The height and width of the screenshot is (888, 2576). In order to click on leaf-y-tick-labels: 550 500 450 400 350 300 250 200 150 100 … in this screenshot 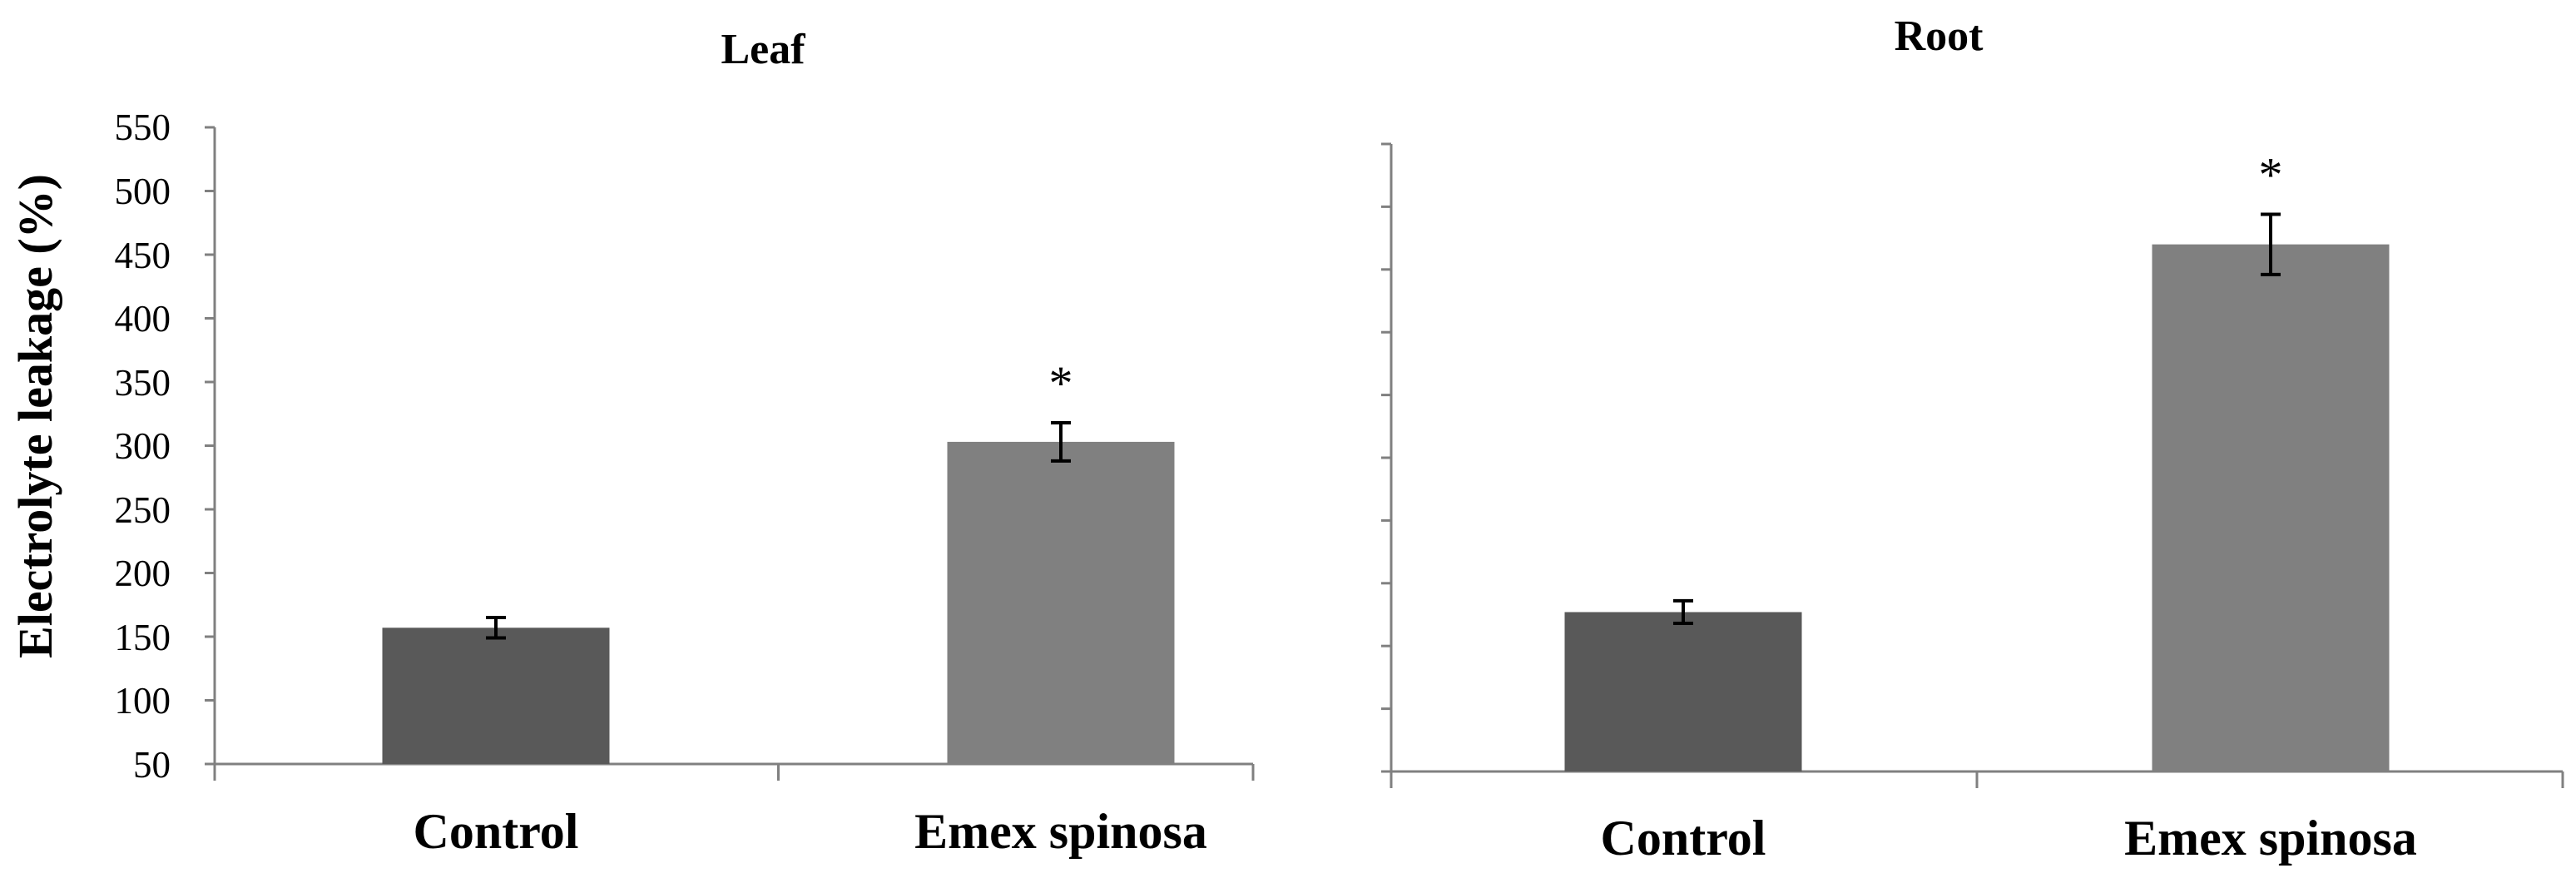, I will do `click(143, 446)`.